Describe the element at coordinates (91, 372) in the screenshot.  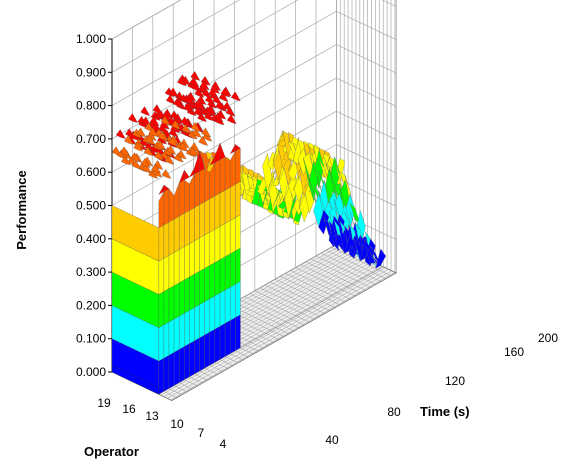
I see `y-tick-label: 0.000` at that location.